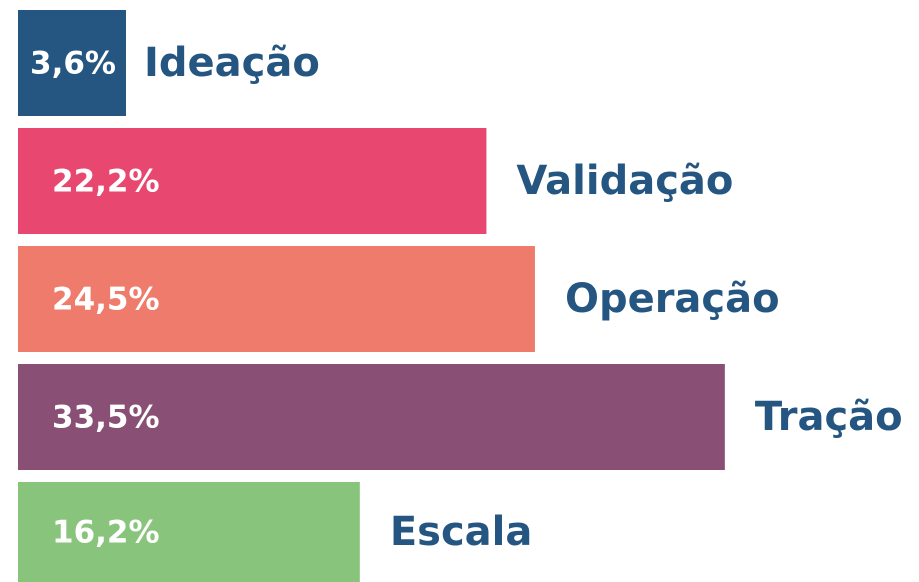  What do you see at coordinates (232, 63) in the screenshot?
I see `category-label: Ideação` at bounding box center [232, 63].